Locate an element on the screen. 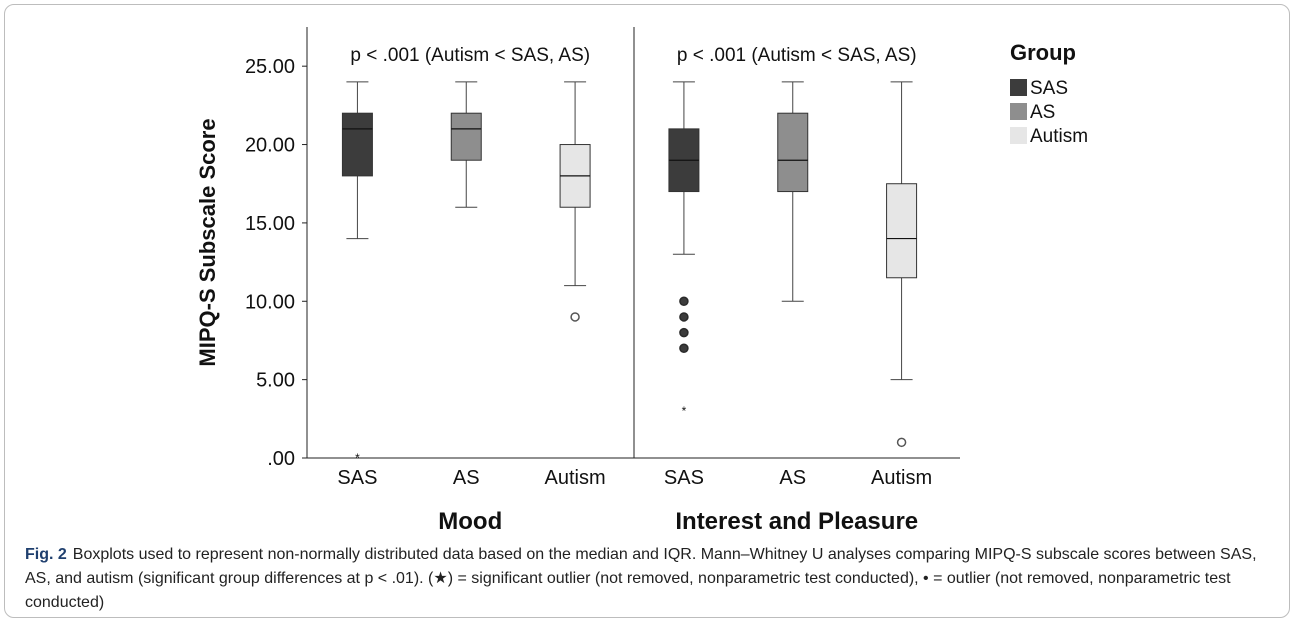 The height and width of the screenshot is (624, 1295). legend-label: SAS is located at coordinates (1049, 88).